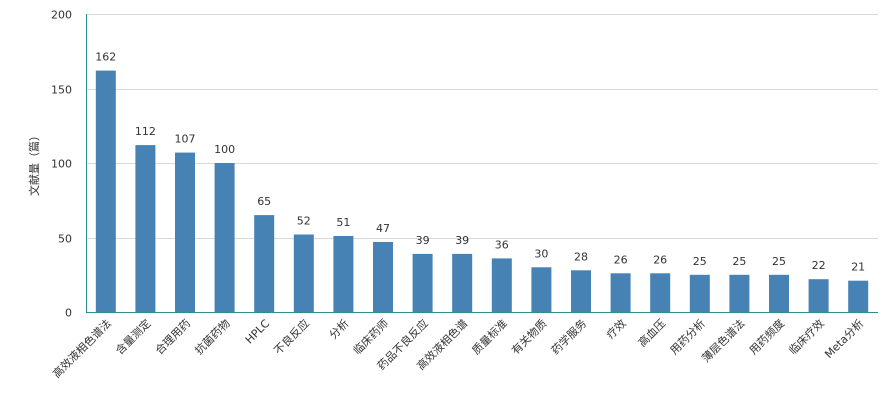 The height and width of the screenshot is (418, 894). What do you see at coordinates (258, 332) in the screenshot?
I see `x-tick-label: HPLC` at bounding box center [258, 332].